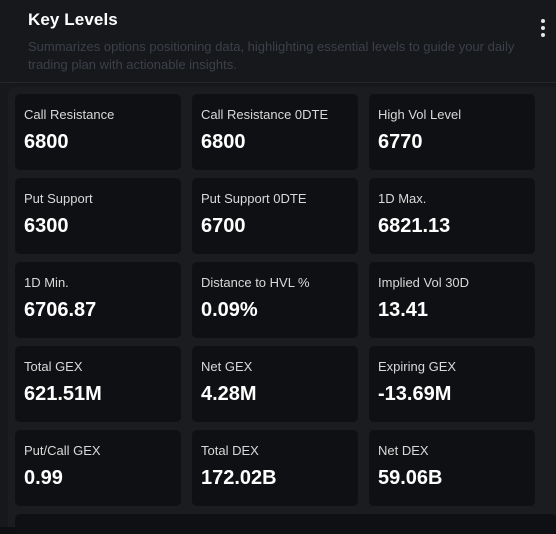 This screenshot has height=534, width=556. What do you see at coordinates (230, 450) in the screenshot?
I see `level-label: Total DEX` at bounding box center [230, 450].